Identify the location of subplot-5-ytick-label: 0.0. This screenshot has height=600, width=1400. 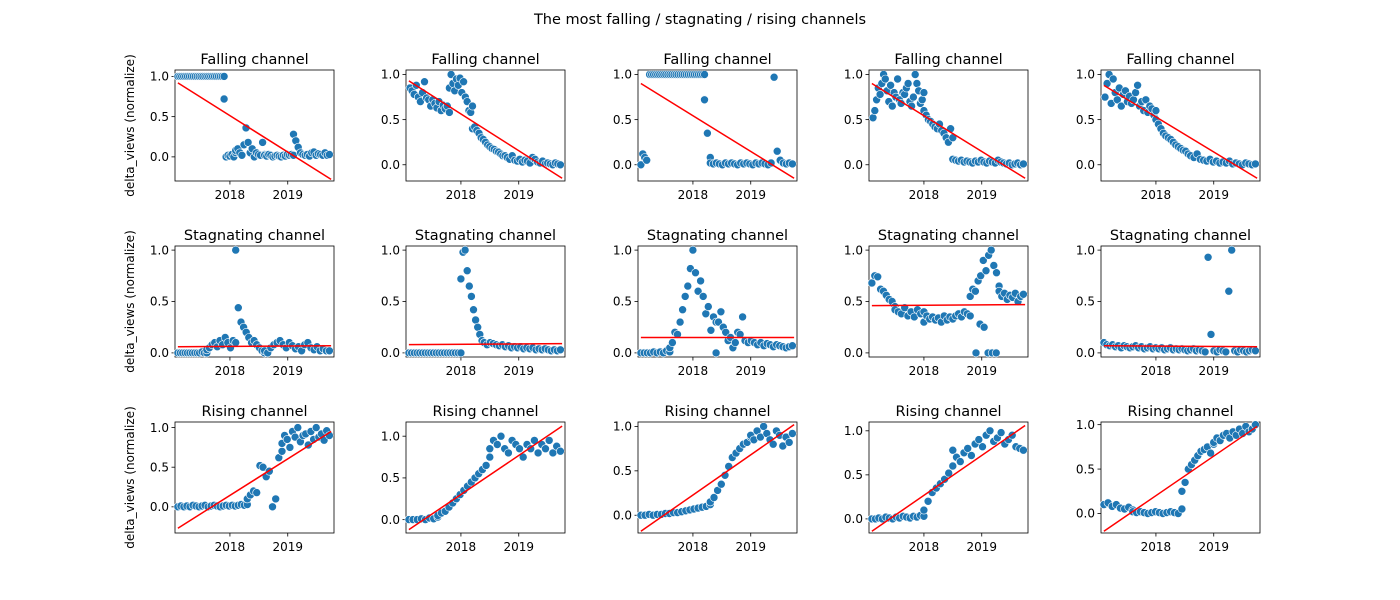
(1085, 165).